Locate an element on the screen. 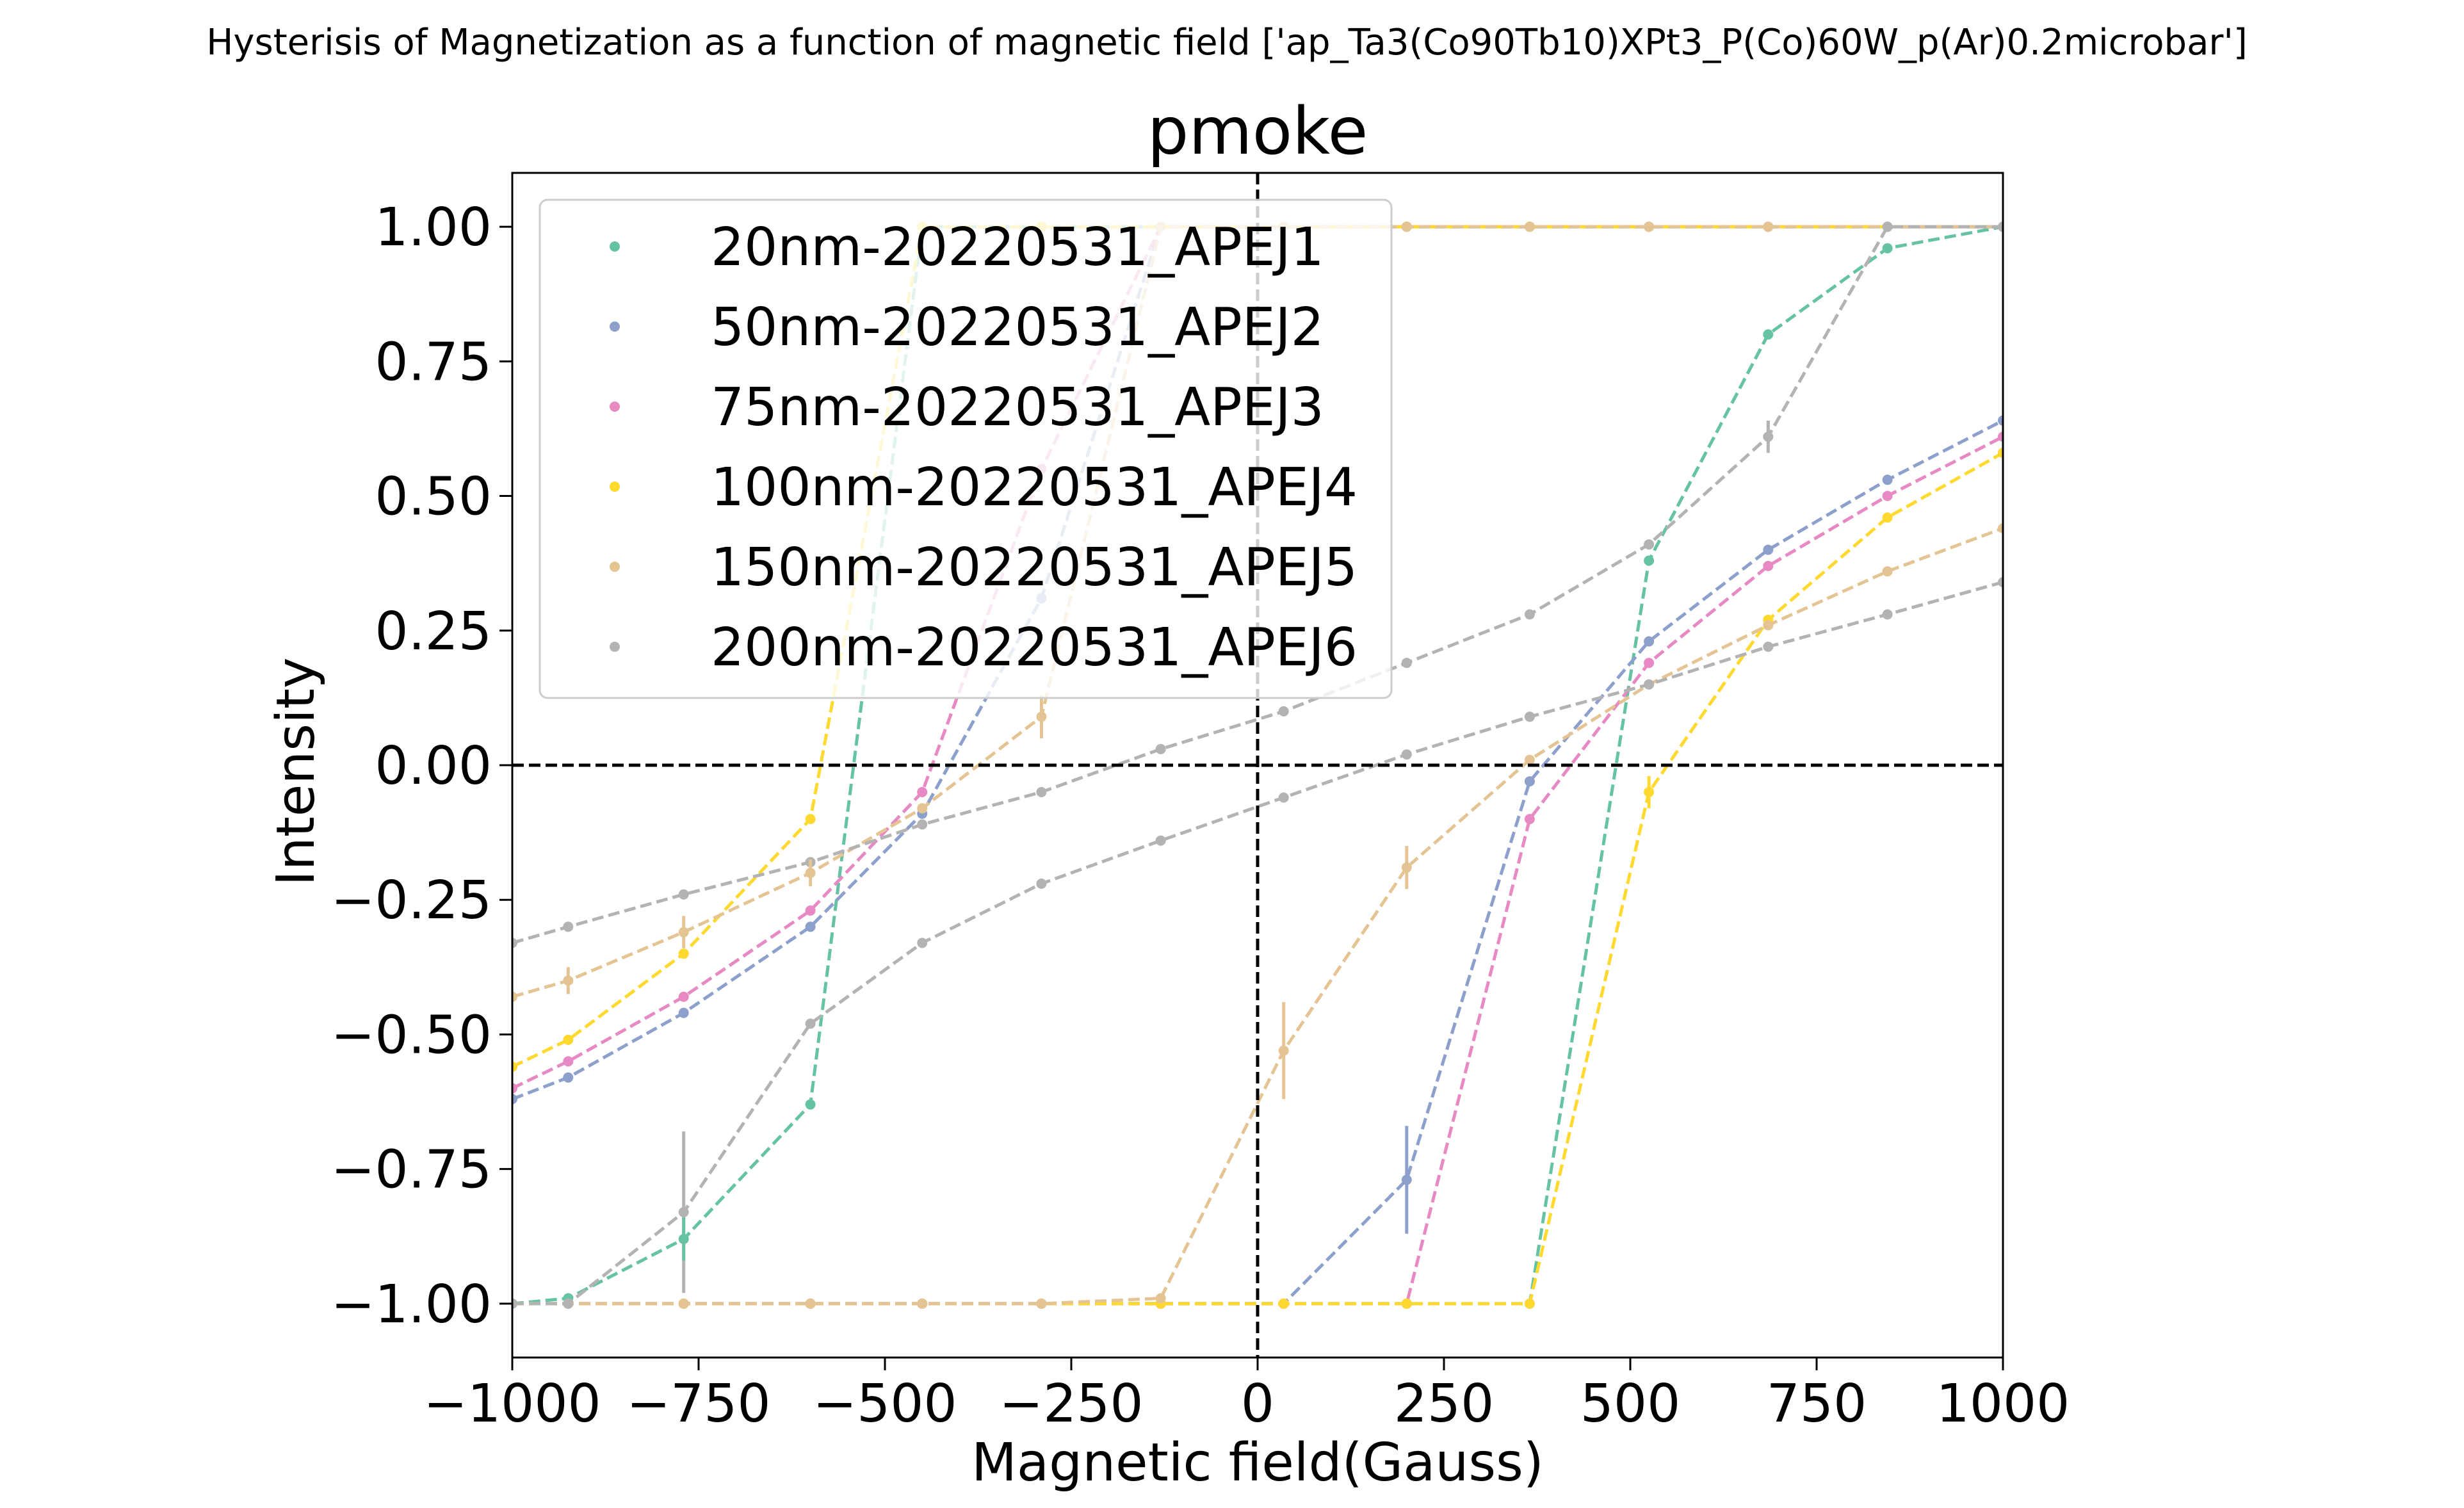 The width and height of the screenshot is (2464, 1508). legend-item: 200nm-20220531_APEJ6 is located at coordinates (984, 647).